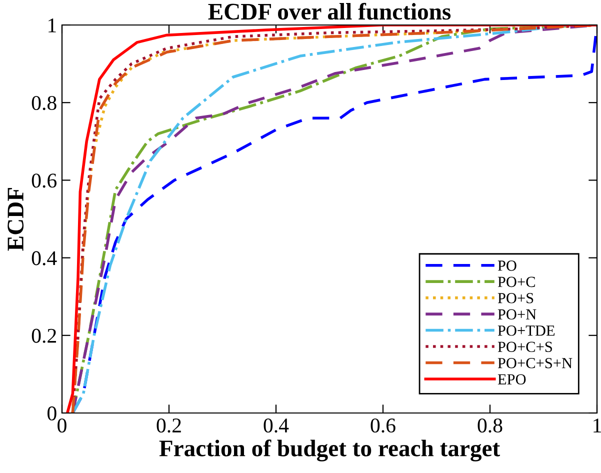  I want to click on legend-label: PO+C+S, so click(525, 347).